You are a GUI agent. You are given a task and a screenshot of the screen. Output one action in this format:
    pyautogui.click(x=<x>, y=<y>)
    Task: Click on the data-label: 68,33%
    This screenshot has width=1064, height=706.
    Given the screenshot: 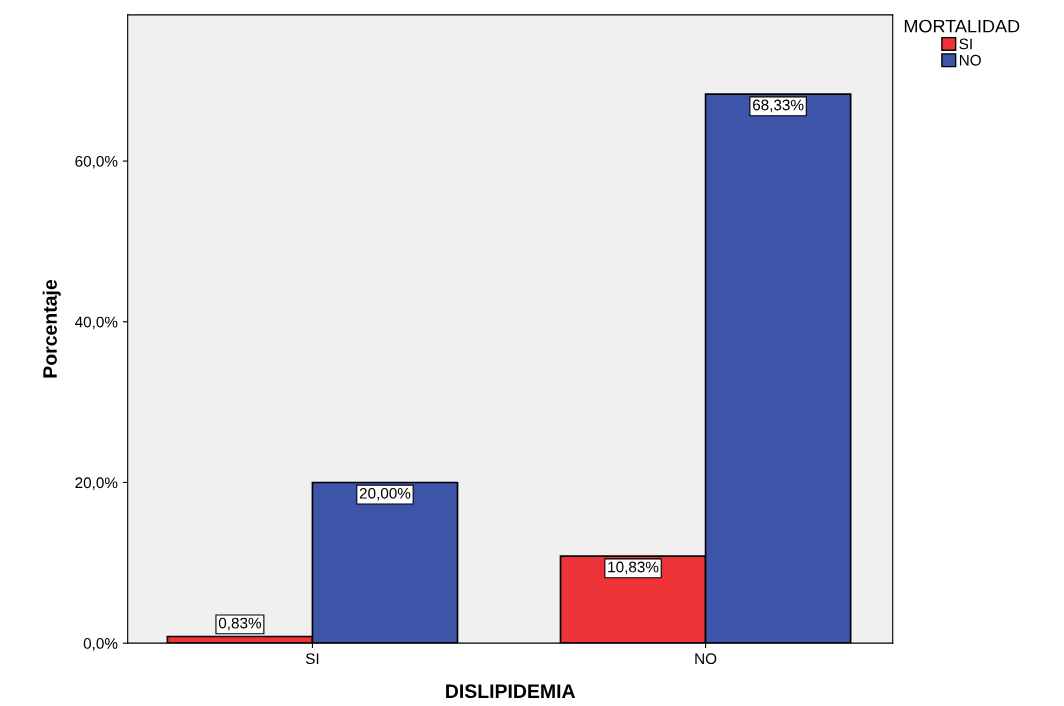 What is the action you would take?
    pyautogui.click(x=778, y=106)
    